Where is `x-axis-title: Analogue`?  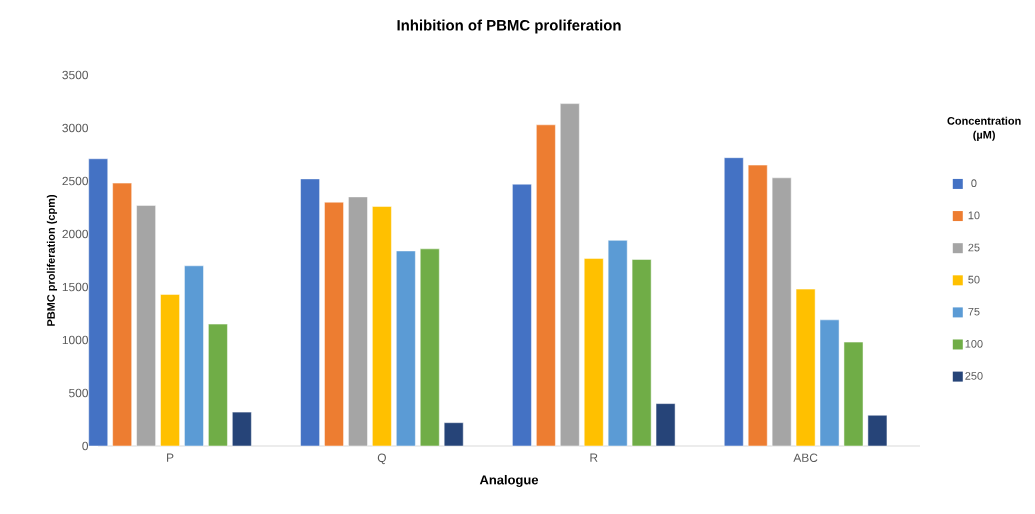
x-axis-title: Analogue is located at coordinates (509, 481).